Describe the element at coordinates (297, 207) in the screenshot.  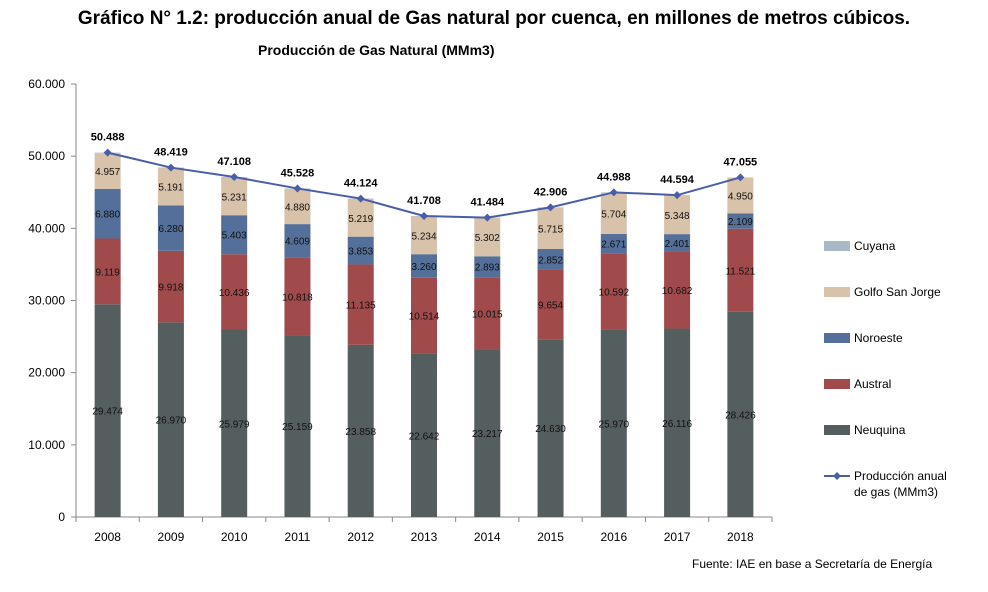
I see `segment-value-label: 4.880` at that location.